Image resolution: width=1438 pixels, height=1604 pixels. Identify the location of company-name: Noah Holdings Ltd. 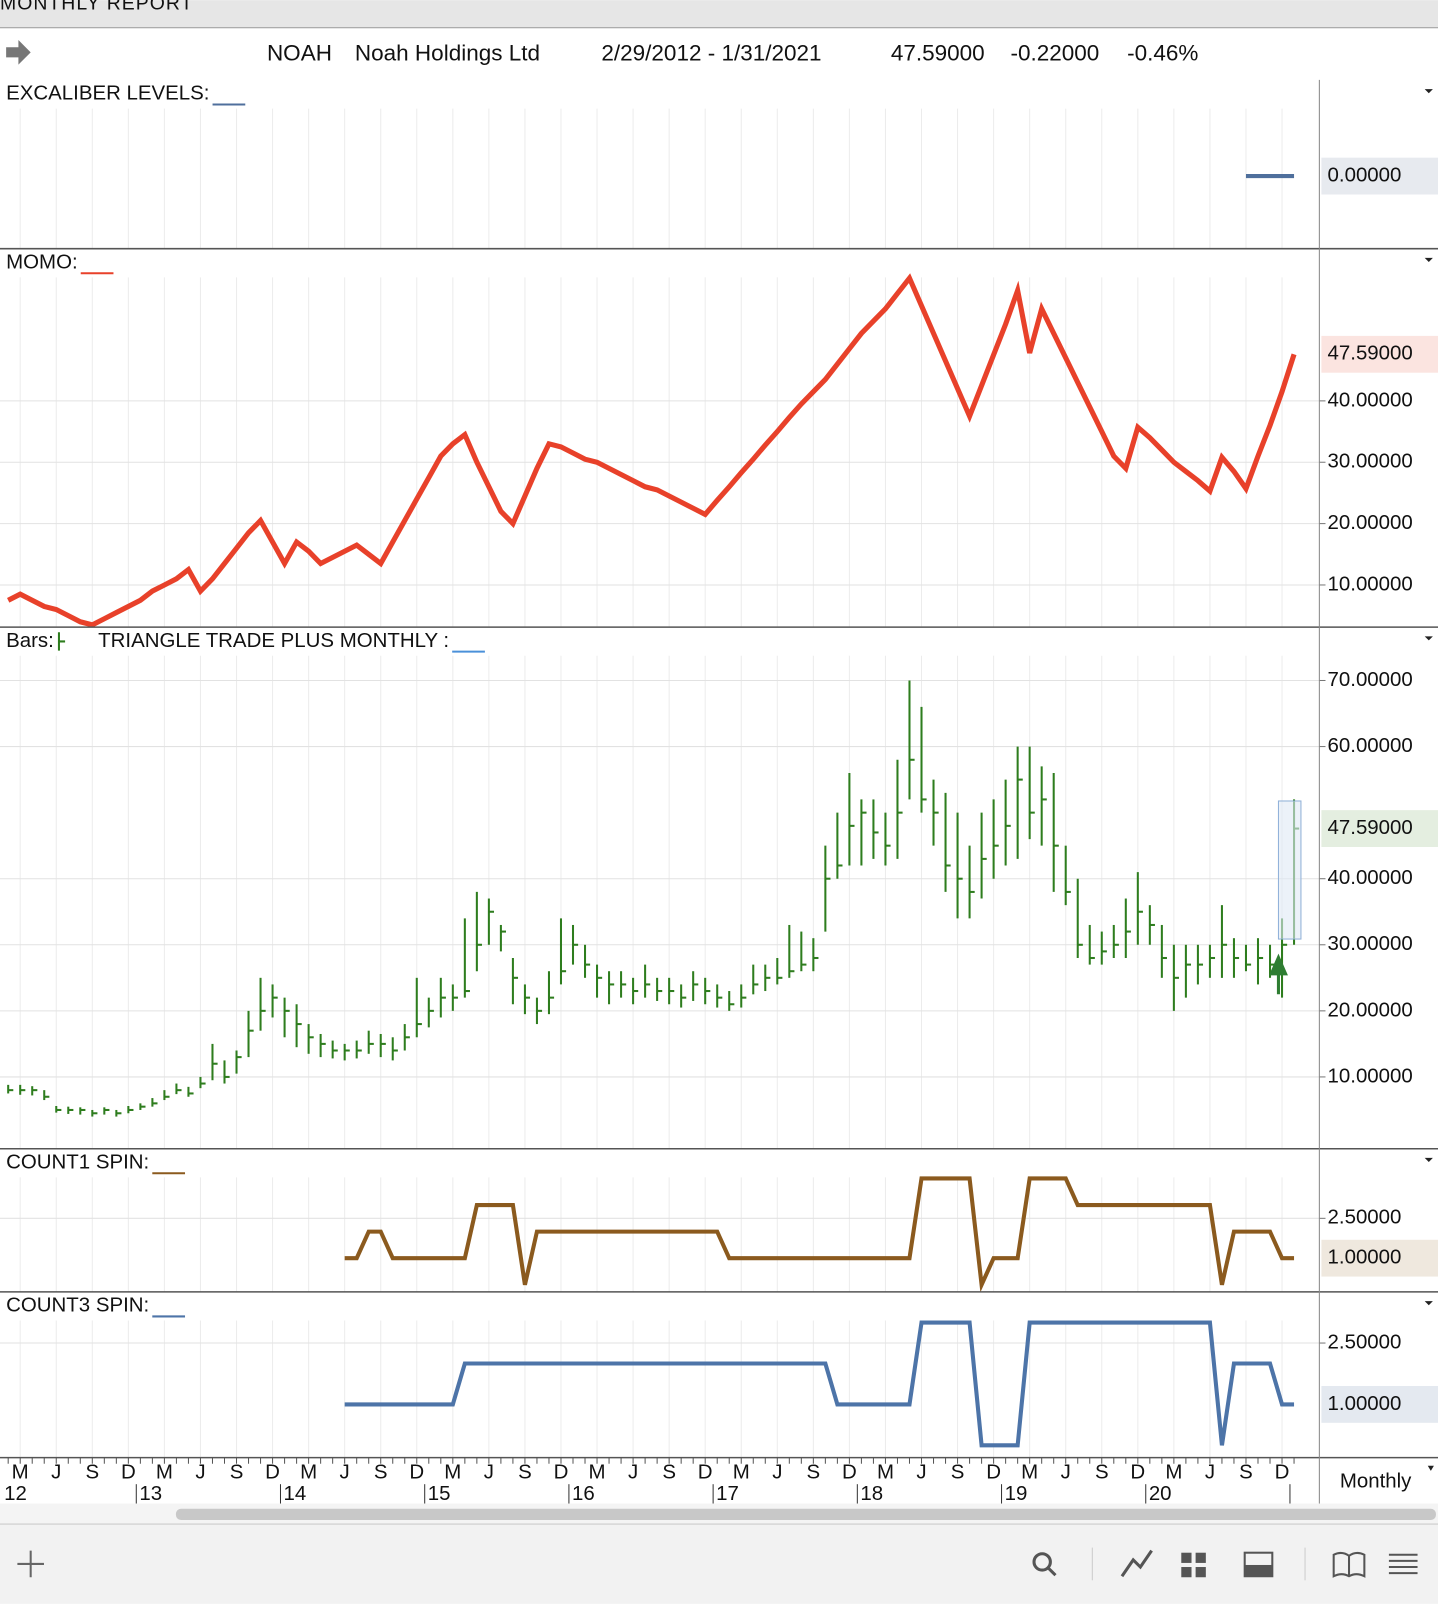
(447, 52).